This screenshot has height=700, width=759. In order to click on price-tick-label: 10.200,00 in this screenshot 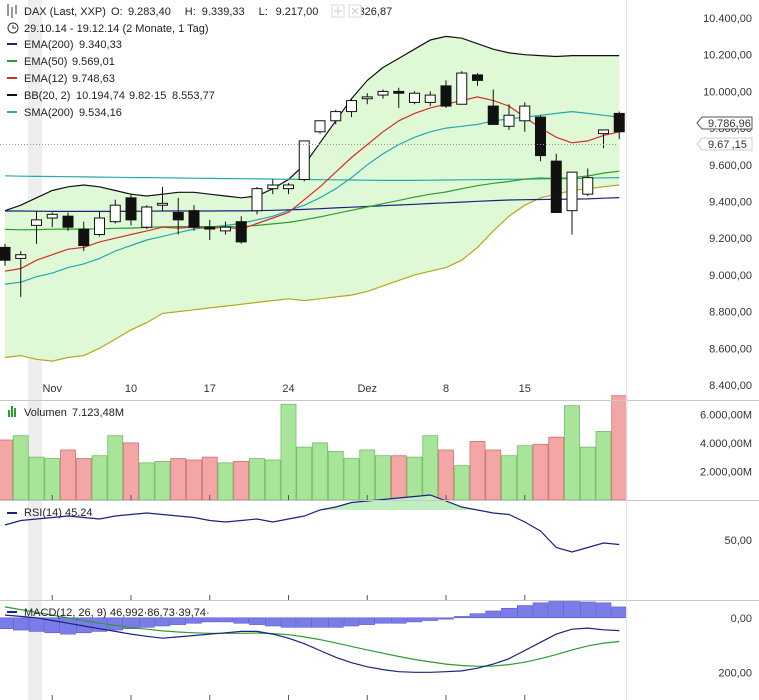, I will do `click(727, 56)`.